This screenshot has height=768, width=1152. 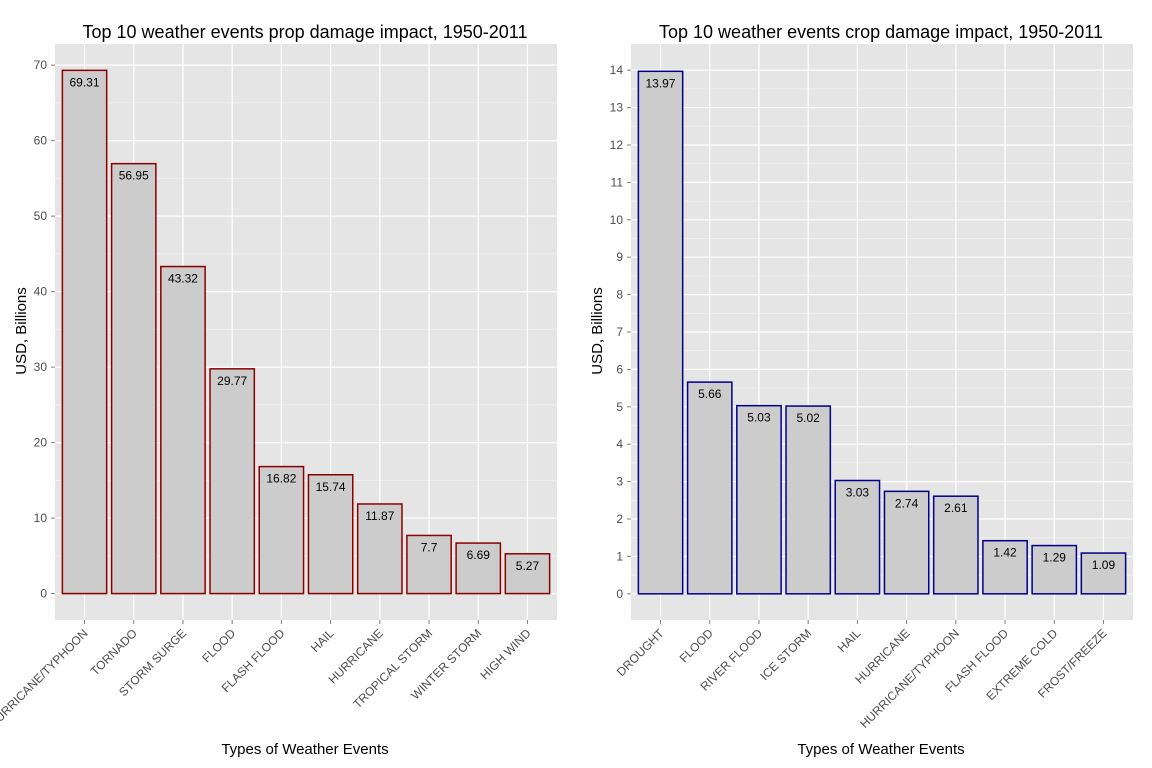 I want to click on x-tick-label: TORNADO, so click(x=114, y=652).